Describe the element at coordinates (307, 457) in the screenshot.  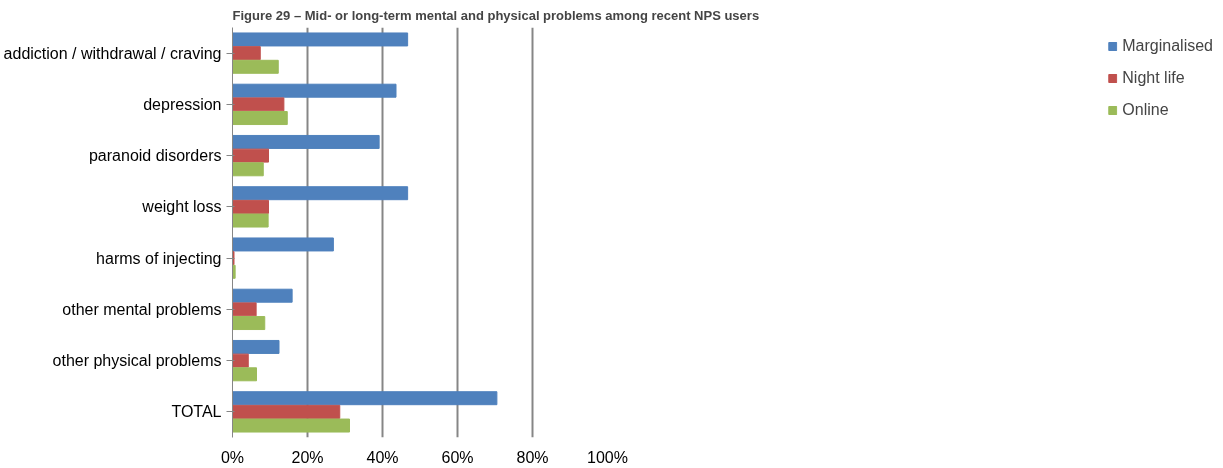
I see `x-tick-label: 20%` at that location.